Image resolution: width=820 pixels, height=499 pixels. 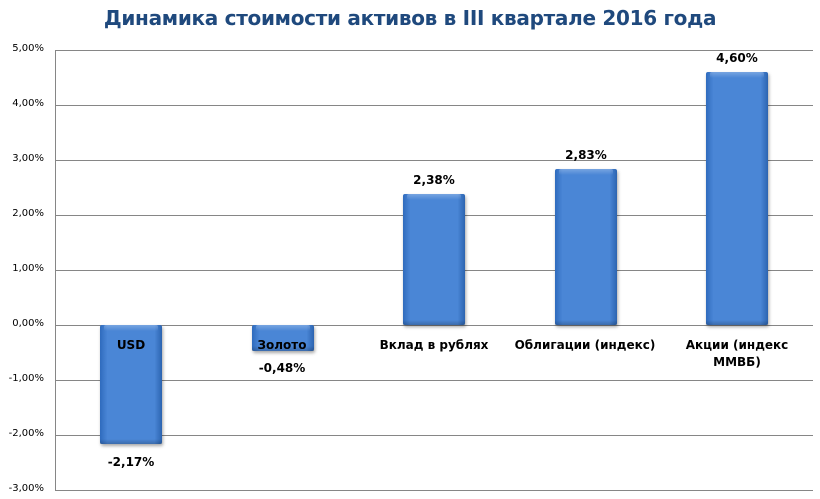 I want to click on category-label-usd: USD, so click(x=131, y=345).